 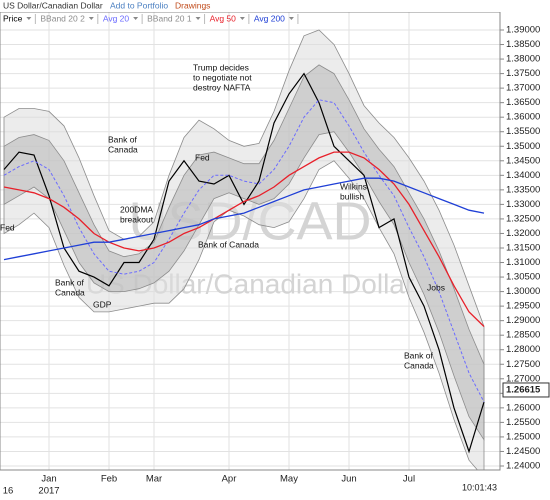 What do you see at coordinates (523, 335) in the screenshot?
I see `y-tick-label: 1.28500` at bounding box center [523, 335].